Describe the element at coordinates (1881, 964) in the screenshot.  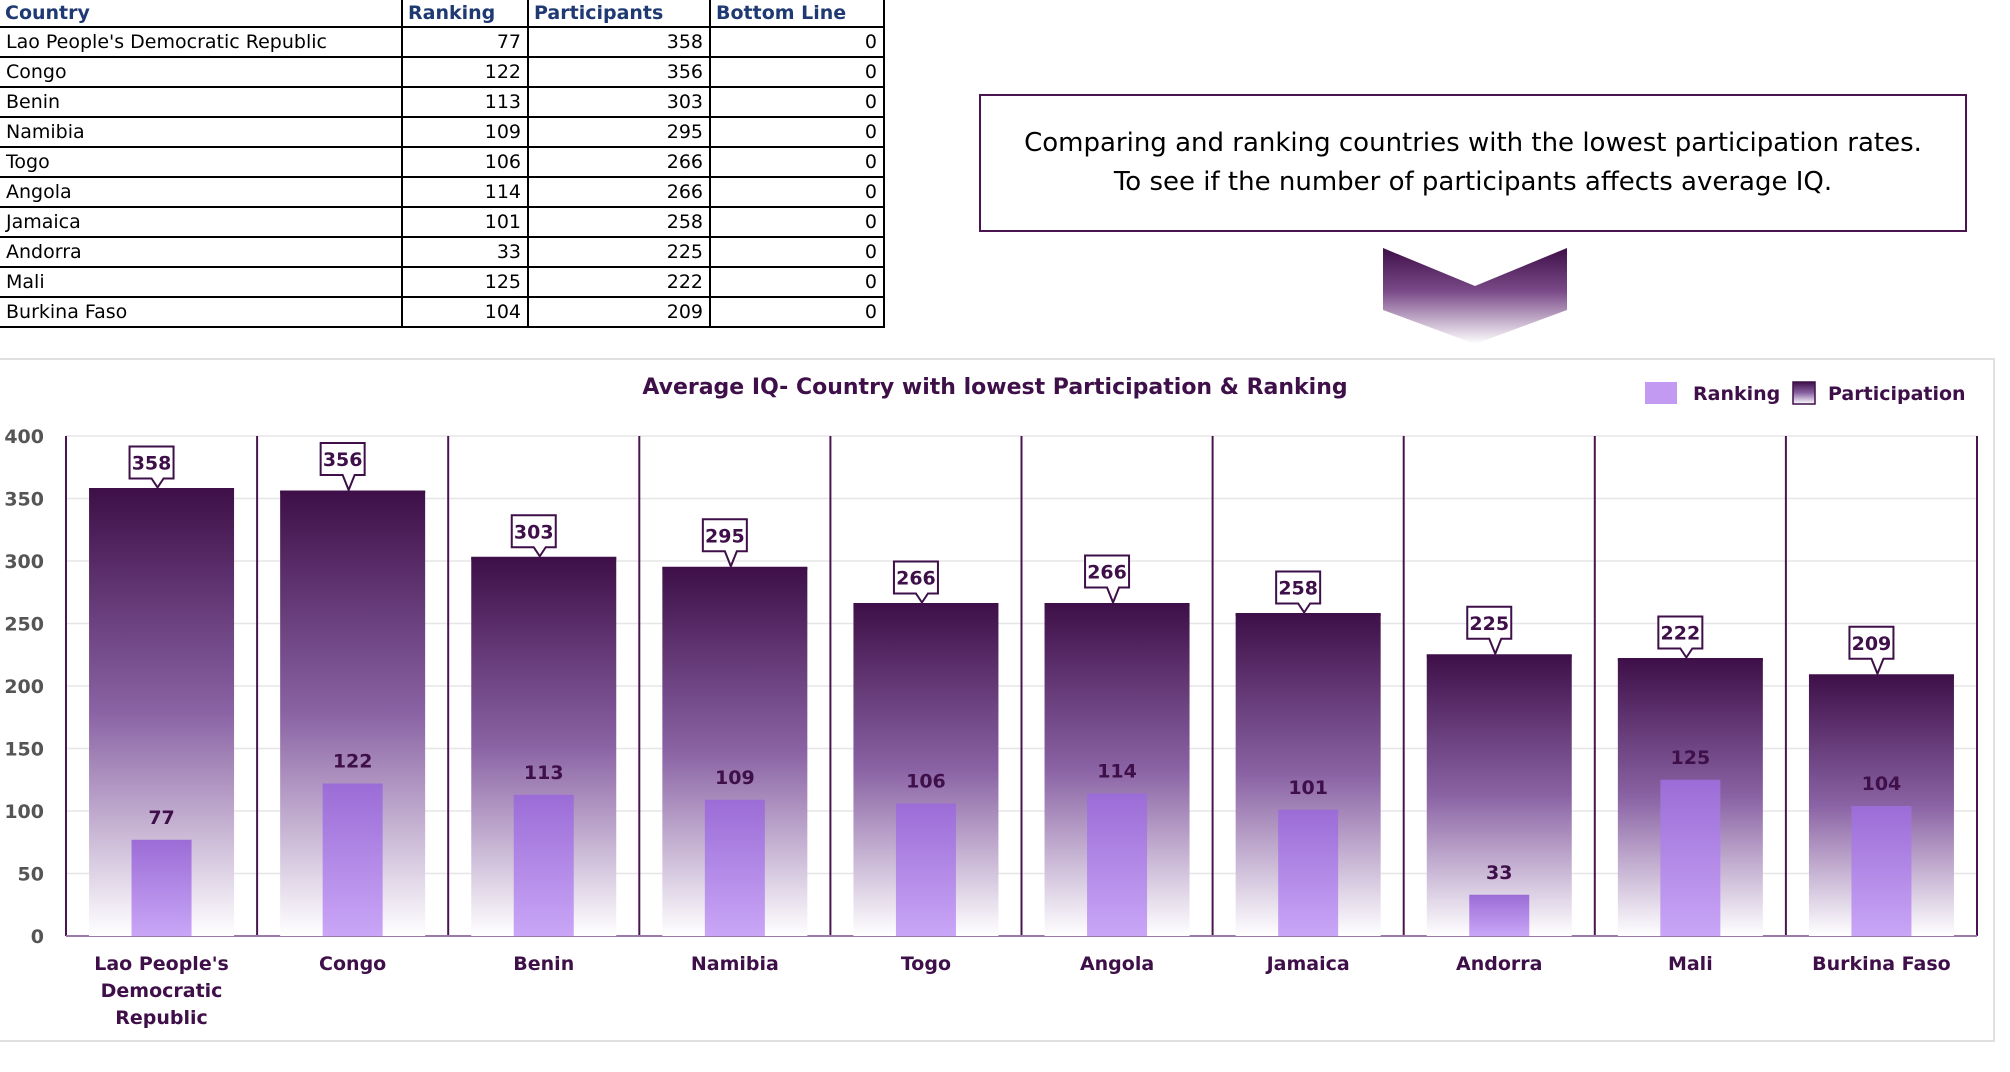
I see `x-tick-label: Burkina Faso` at that location.